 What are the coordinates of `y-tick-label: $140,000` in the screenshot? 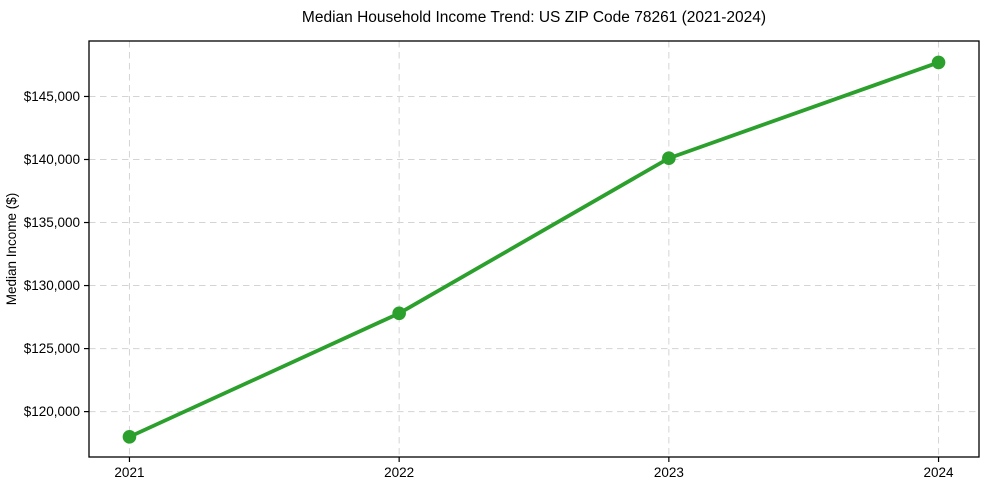 It's located at (52, 159).